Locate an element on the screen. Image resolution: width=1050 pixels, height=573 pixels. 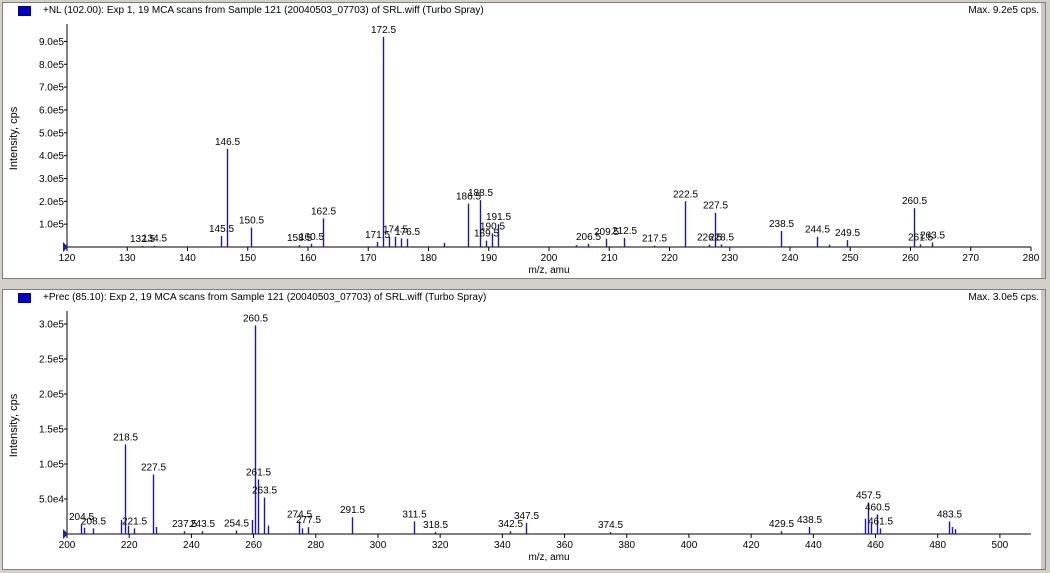
x-axis-label: m/z, amu is located at coordinates (548, 270).